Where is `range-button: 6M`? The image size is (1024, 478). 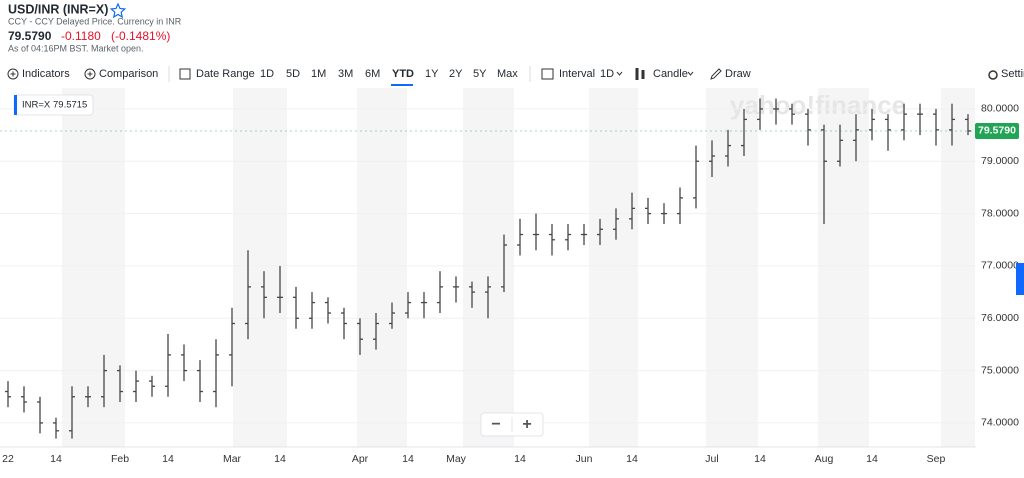
range-button: 6M is located at coordinates (372, 74).